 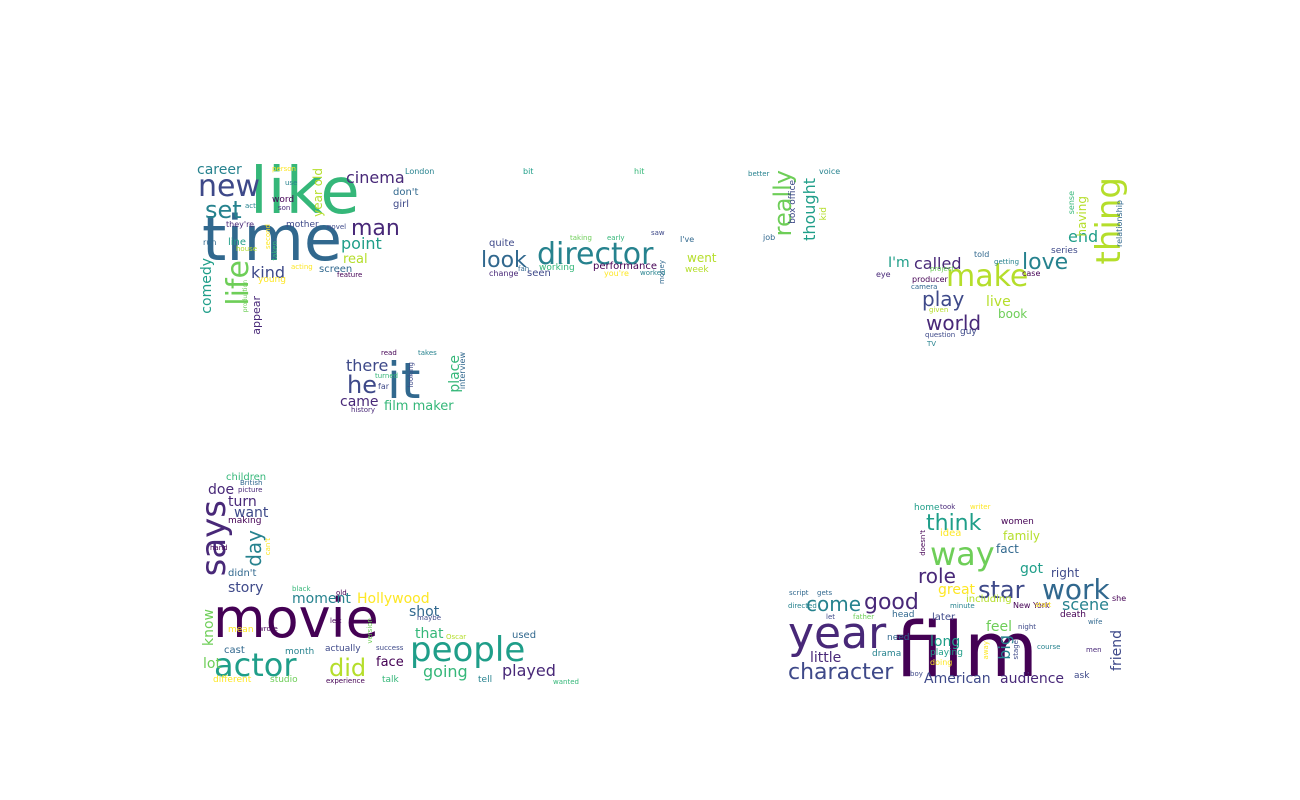 What do you see at coordinates (809, 209) in the screenshot?
I see `cloud-word: thought` at bounding box center [809, 209].